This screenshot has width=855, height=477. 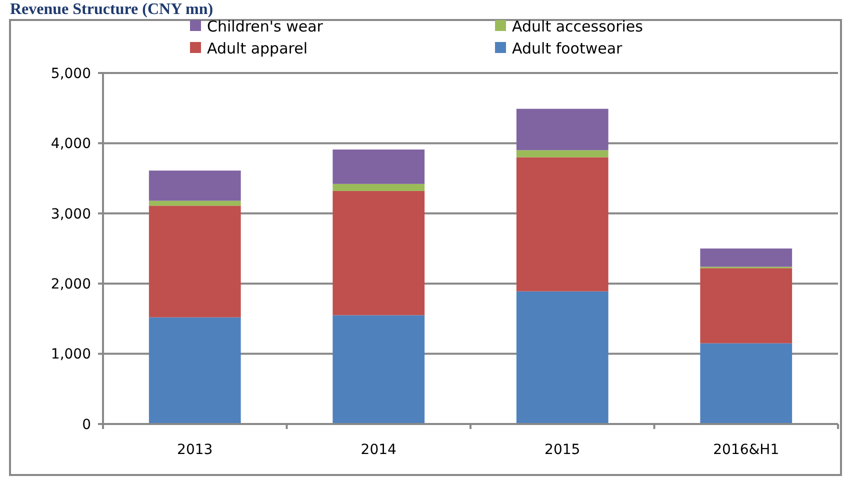 I want to click on y-tick-label: 4,000, so click(x=70, y=144).